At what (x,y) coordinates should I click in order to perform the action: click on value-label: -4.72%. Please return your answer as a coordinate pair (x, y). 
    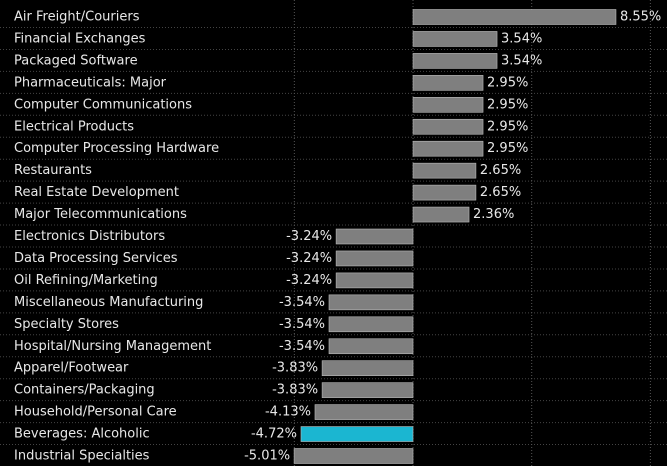
    Looking at the image, I should click on (274, 434).